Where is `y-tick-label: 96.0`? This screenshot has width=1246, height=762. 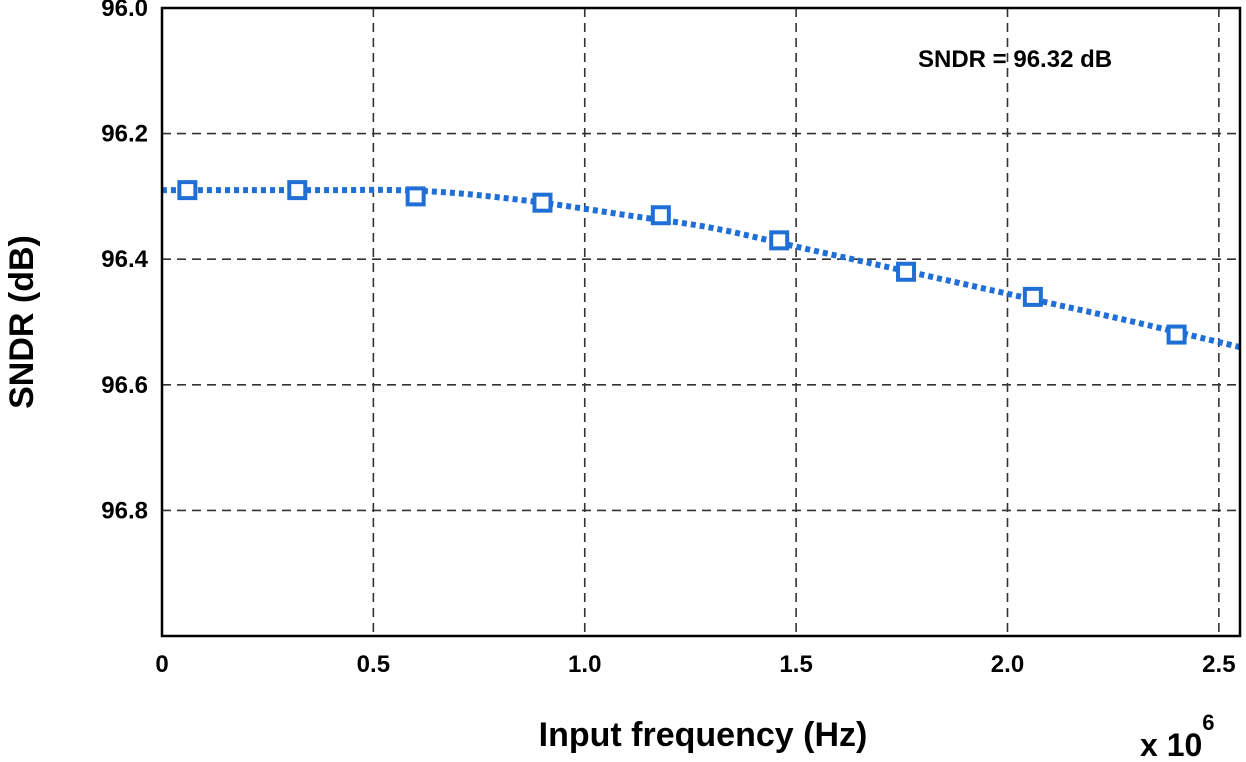
y-tick-label: 96.0 is located at coordinates (124, 11).